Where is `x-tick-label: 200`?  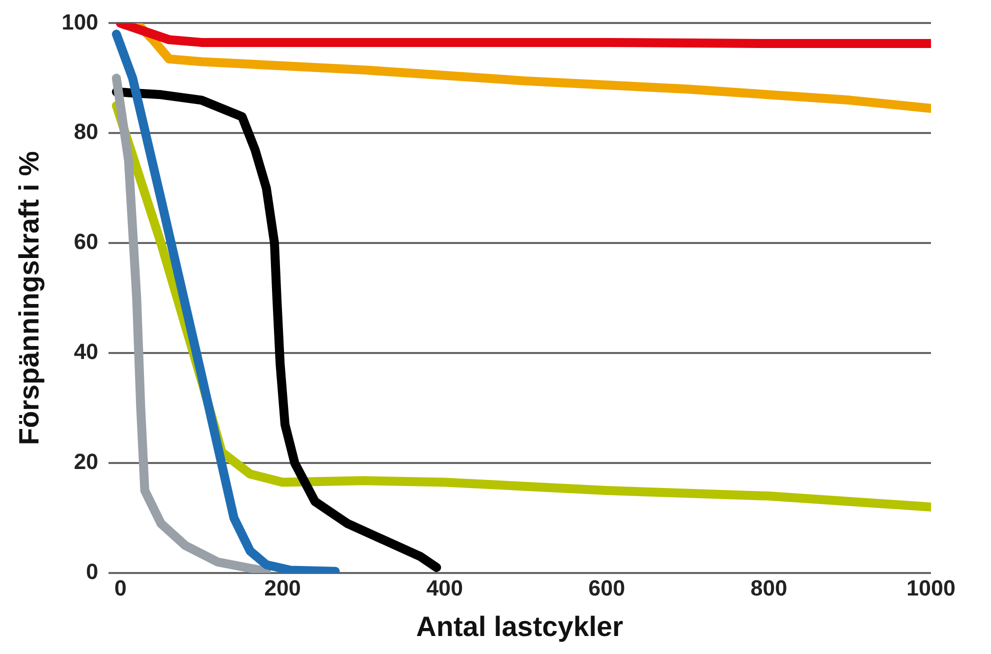
x-tick-label: 200 is located at coordinates (282, 587).